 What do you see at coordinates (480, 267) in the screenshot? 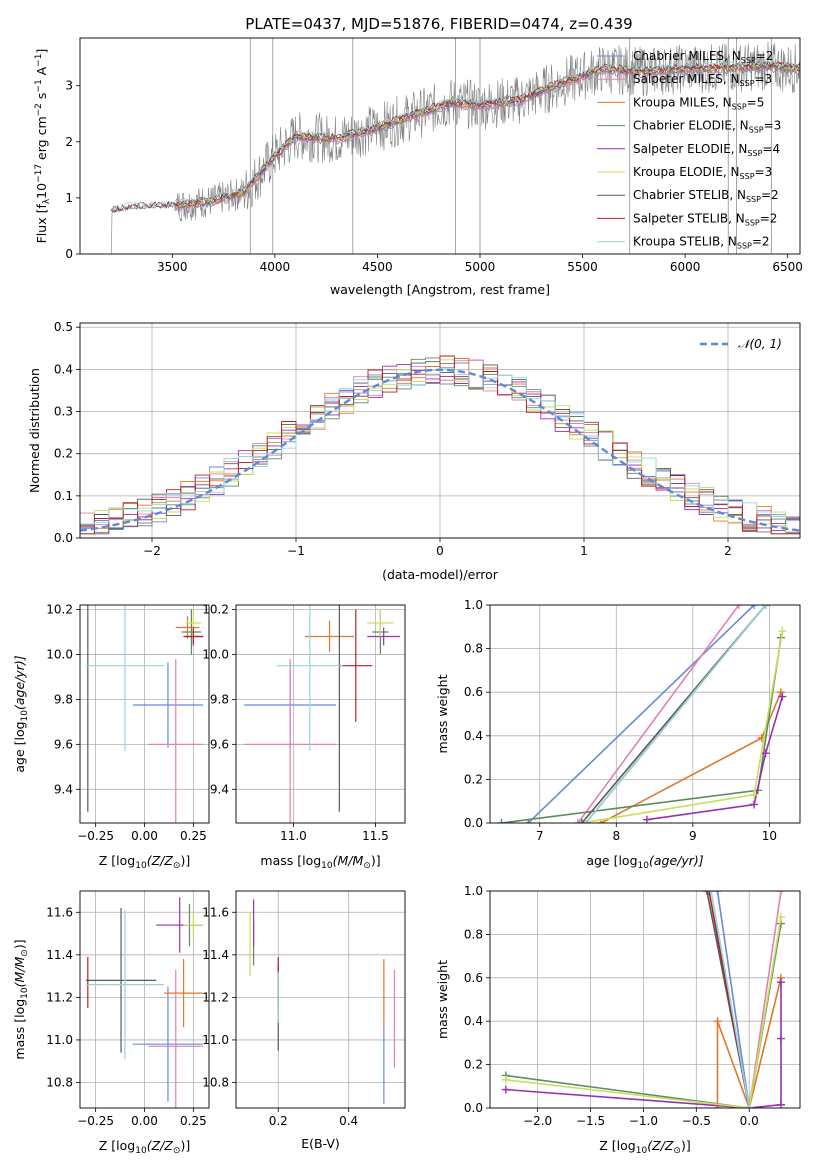
I see `x-tick-label: 5000` at bounding box center [480, 267].